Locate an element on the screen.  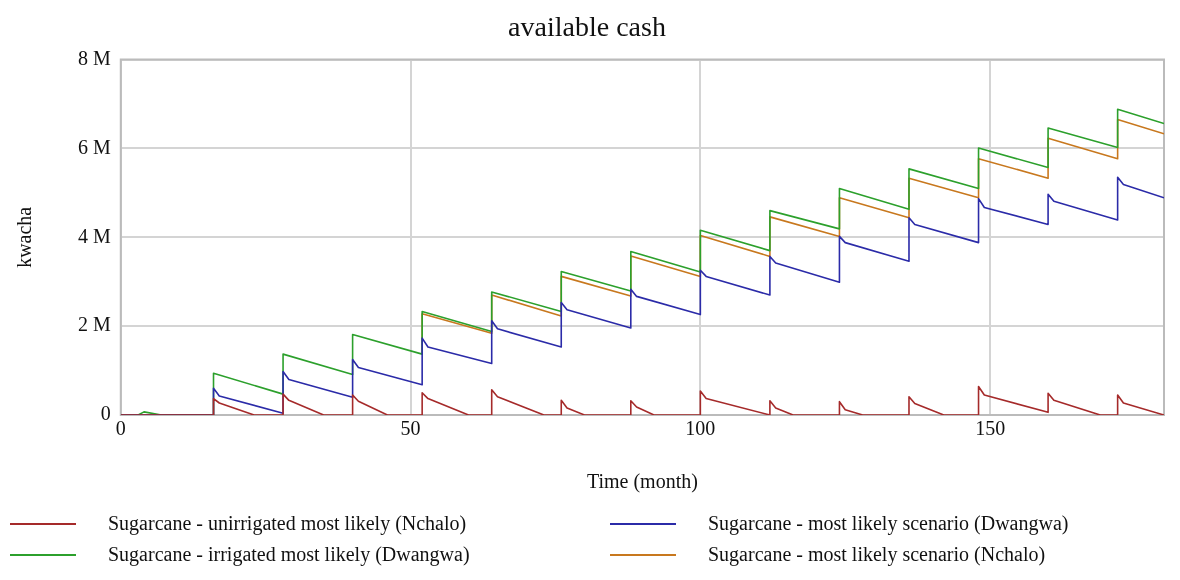
y-tick-label: 8 M is located at coordinates (94, 57).